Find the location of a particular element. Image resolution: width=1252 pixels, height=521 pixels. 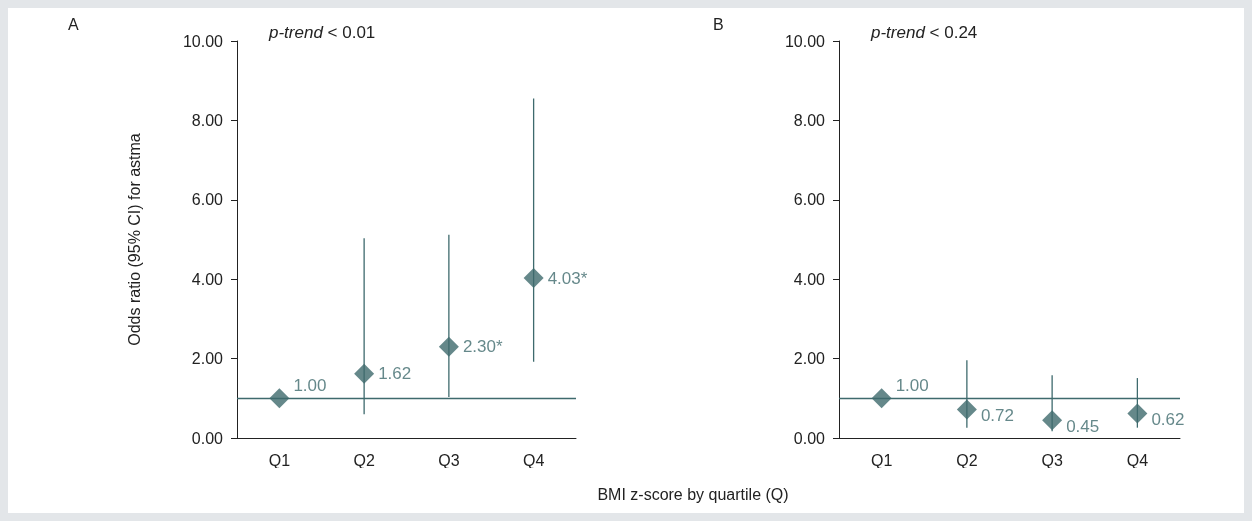

data-label: 2.30* is located at coordinates (482, 347).